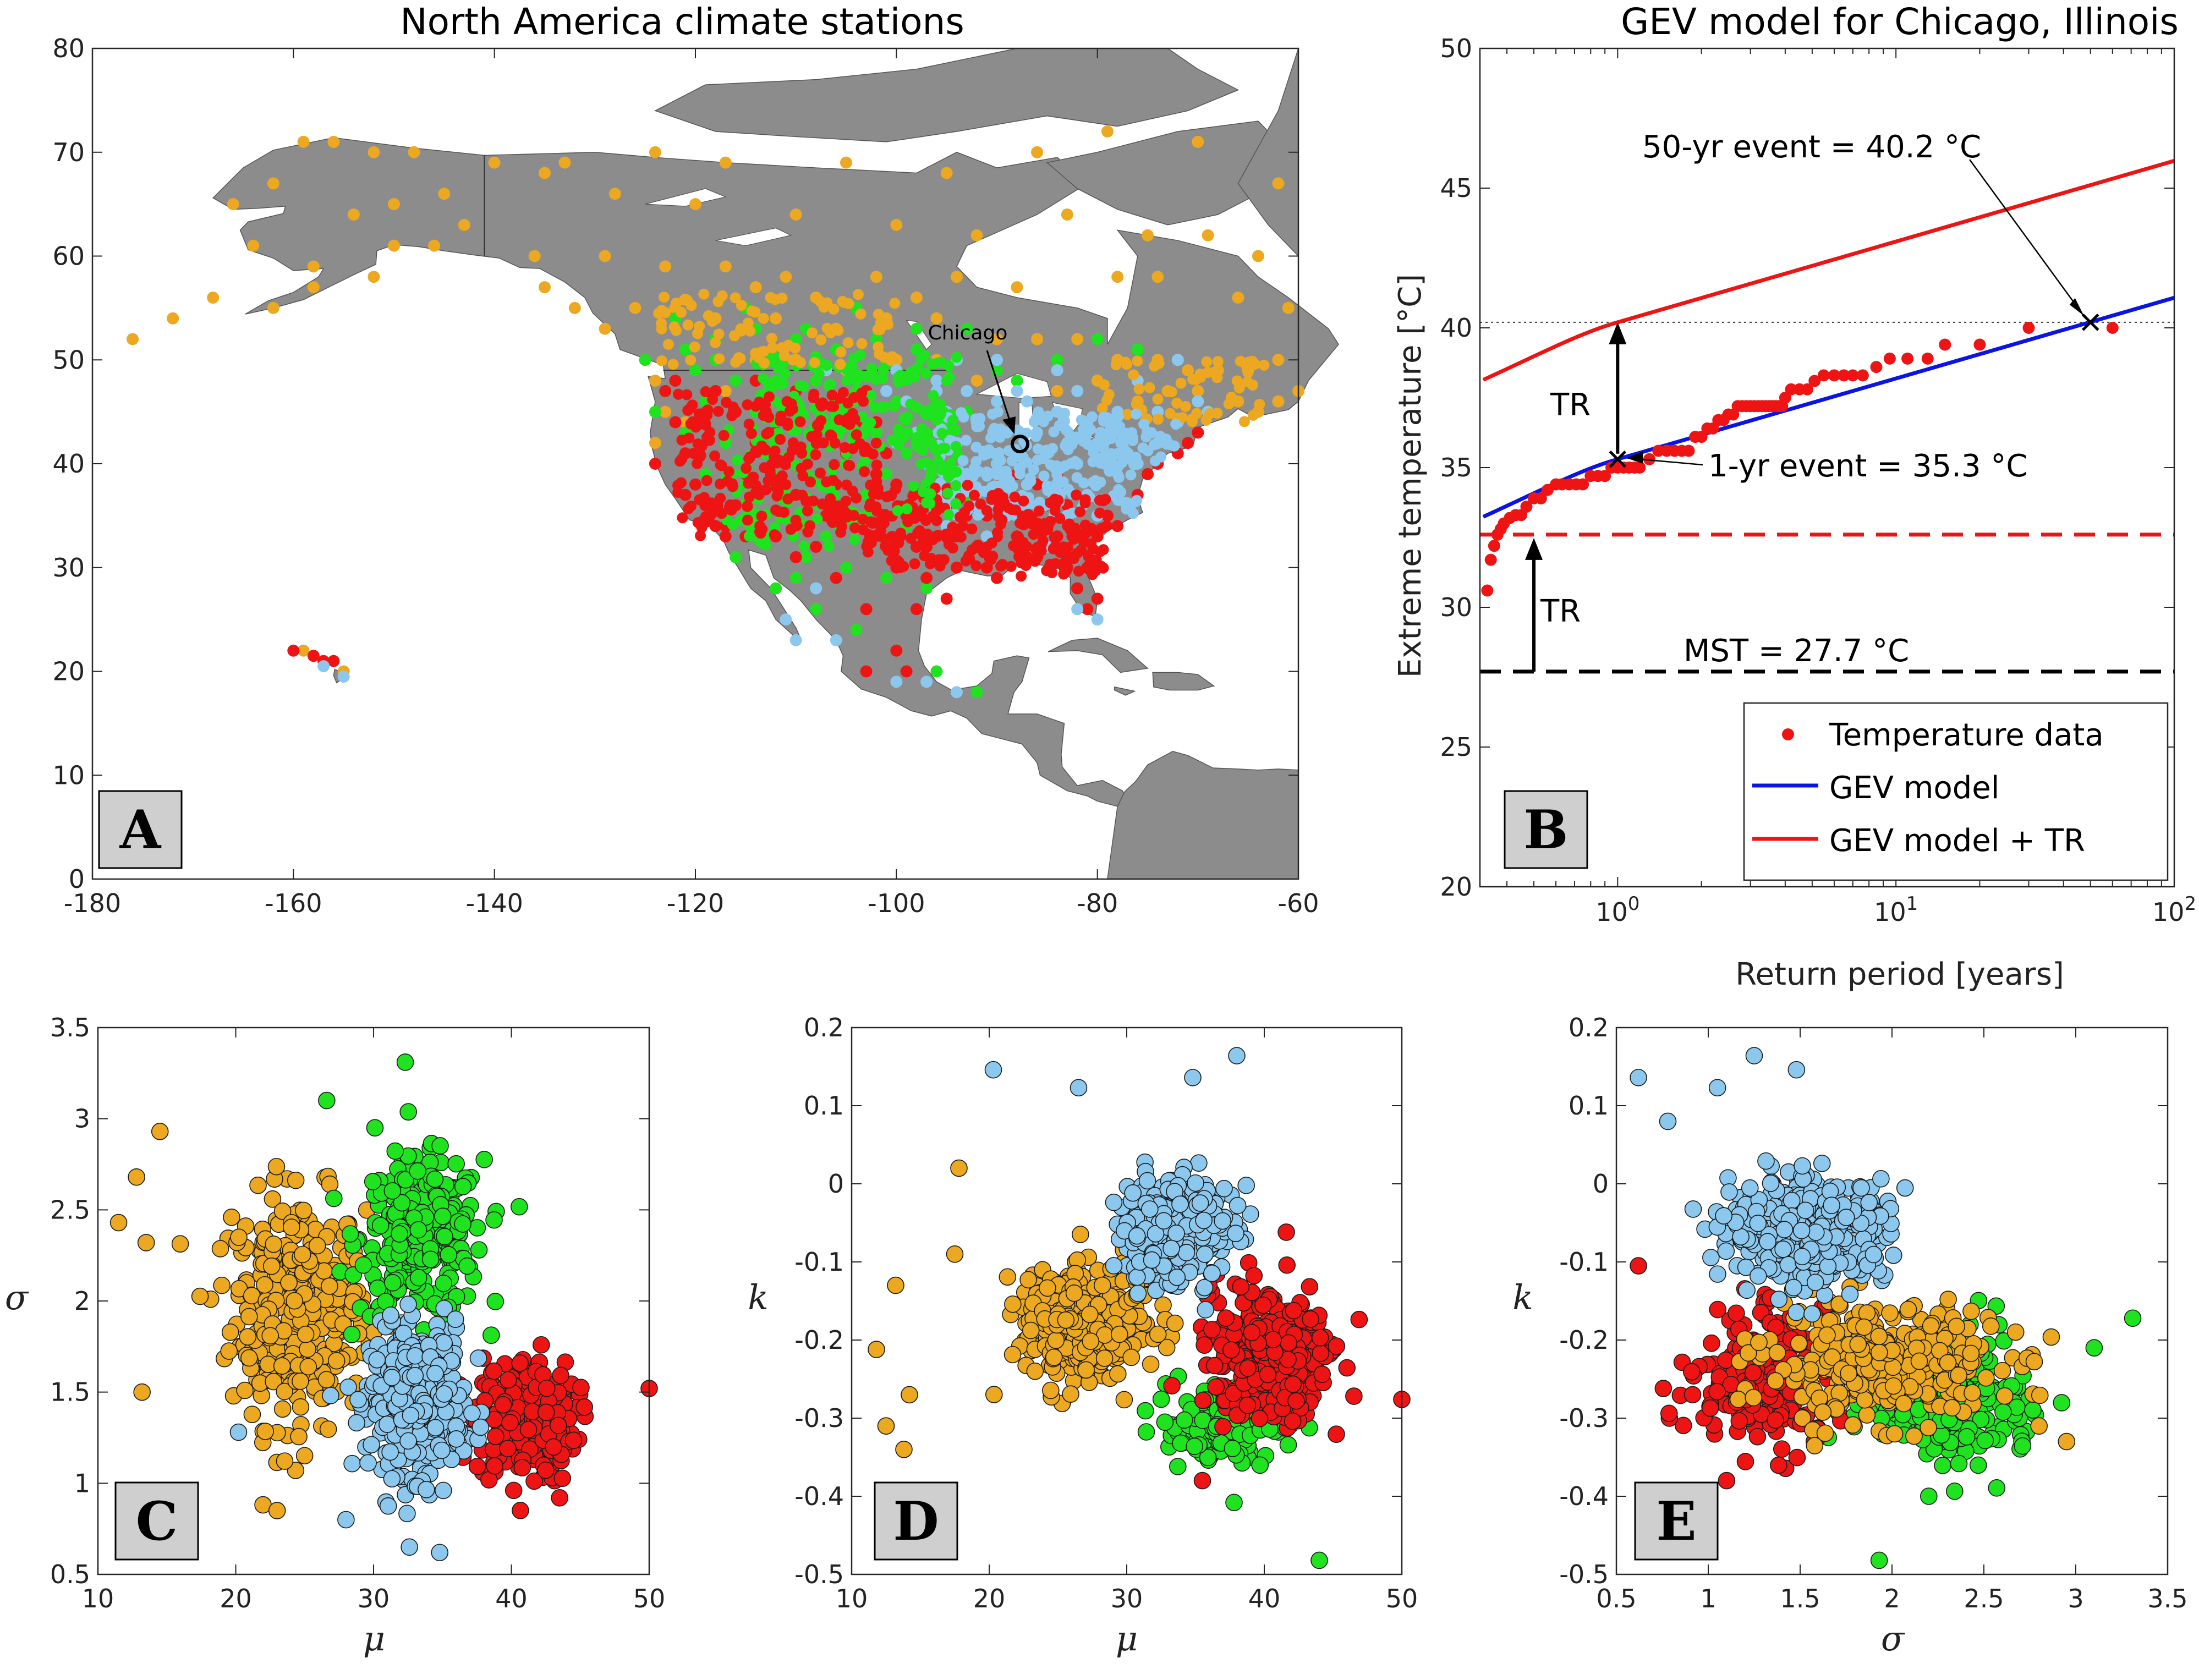  I want to click on mu-k-scatter: 10 20 30 40 50-0.5-0.4-0.3-0.2-0.100.10.2D, so click(1106, 1313).